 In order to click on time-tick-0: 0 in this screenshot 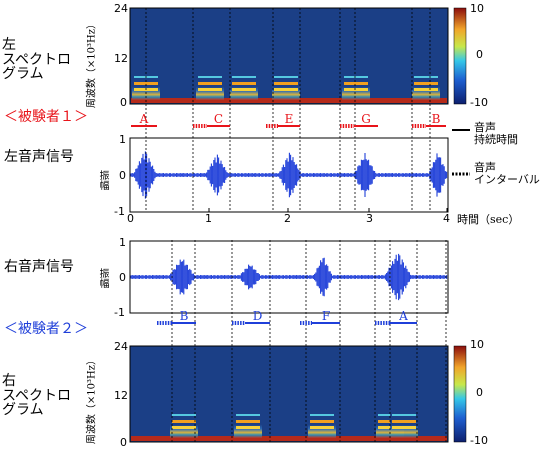, I will do `click(130, 218)`.